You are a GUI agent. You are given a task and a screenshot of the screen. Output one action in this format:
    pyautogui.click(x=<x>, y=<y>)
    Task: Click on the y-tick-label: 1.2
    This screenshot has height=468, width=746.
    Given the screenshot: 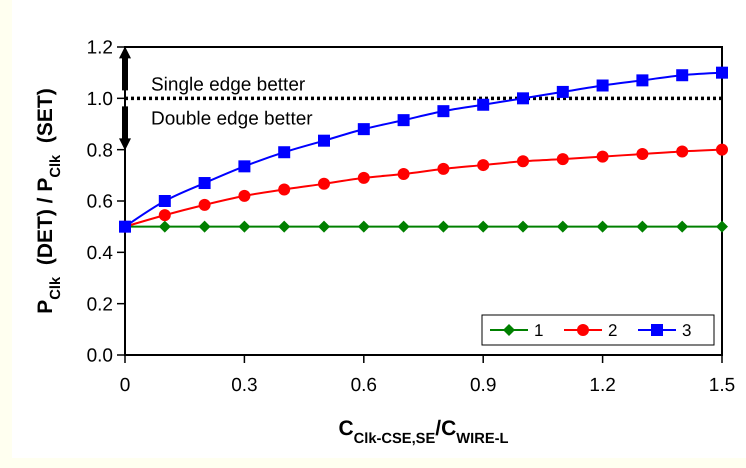 What is the action you would take?
    pyautogui.click(x=99, y=48)
    